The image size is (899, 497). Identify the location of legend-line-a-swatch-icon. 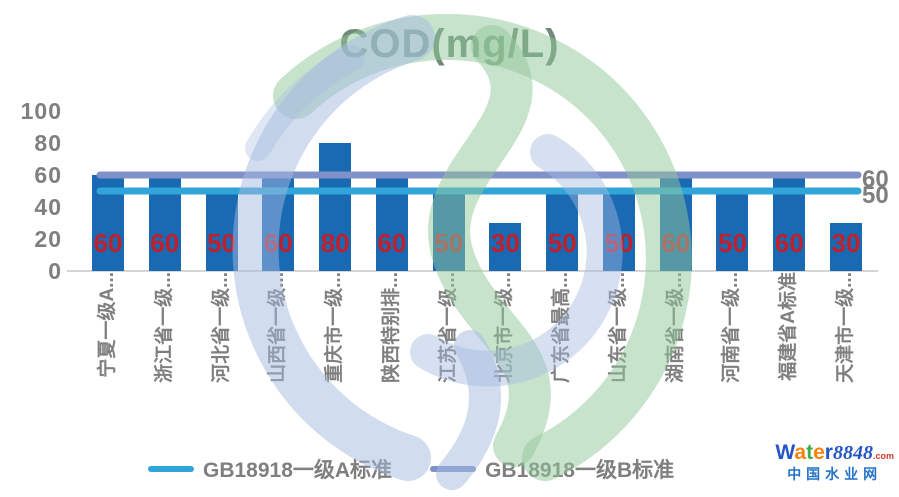
(171, 469).